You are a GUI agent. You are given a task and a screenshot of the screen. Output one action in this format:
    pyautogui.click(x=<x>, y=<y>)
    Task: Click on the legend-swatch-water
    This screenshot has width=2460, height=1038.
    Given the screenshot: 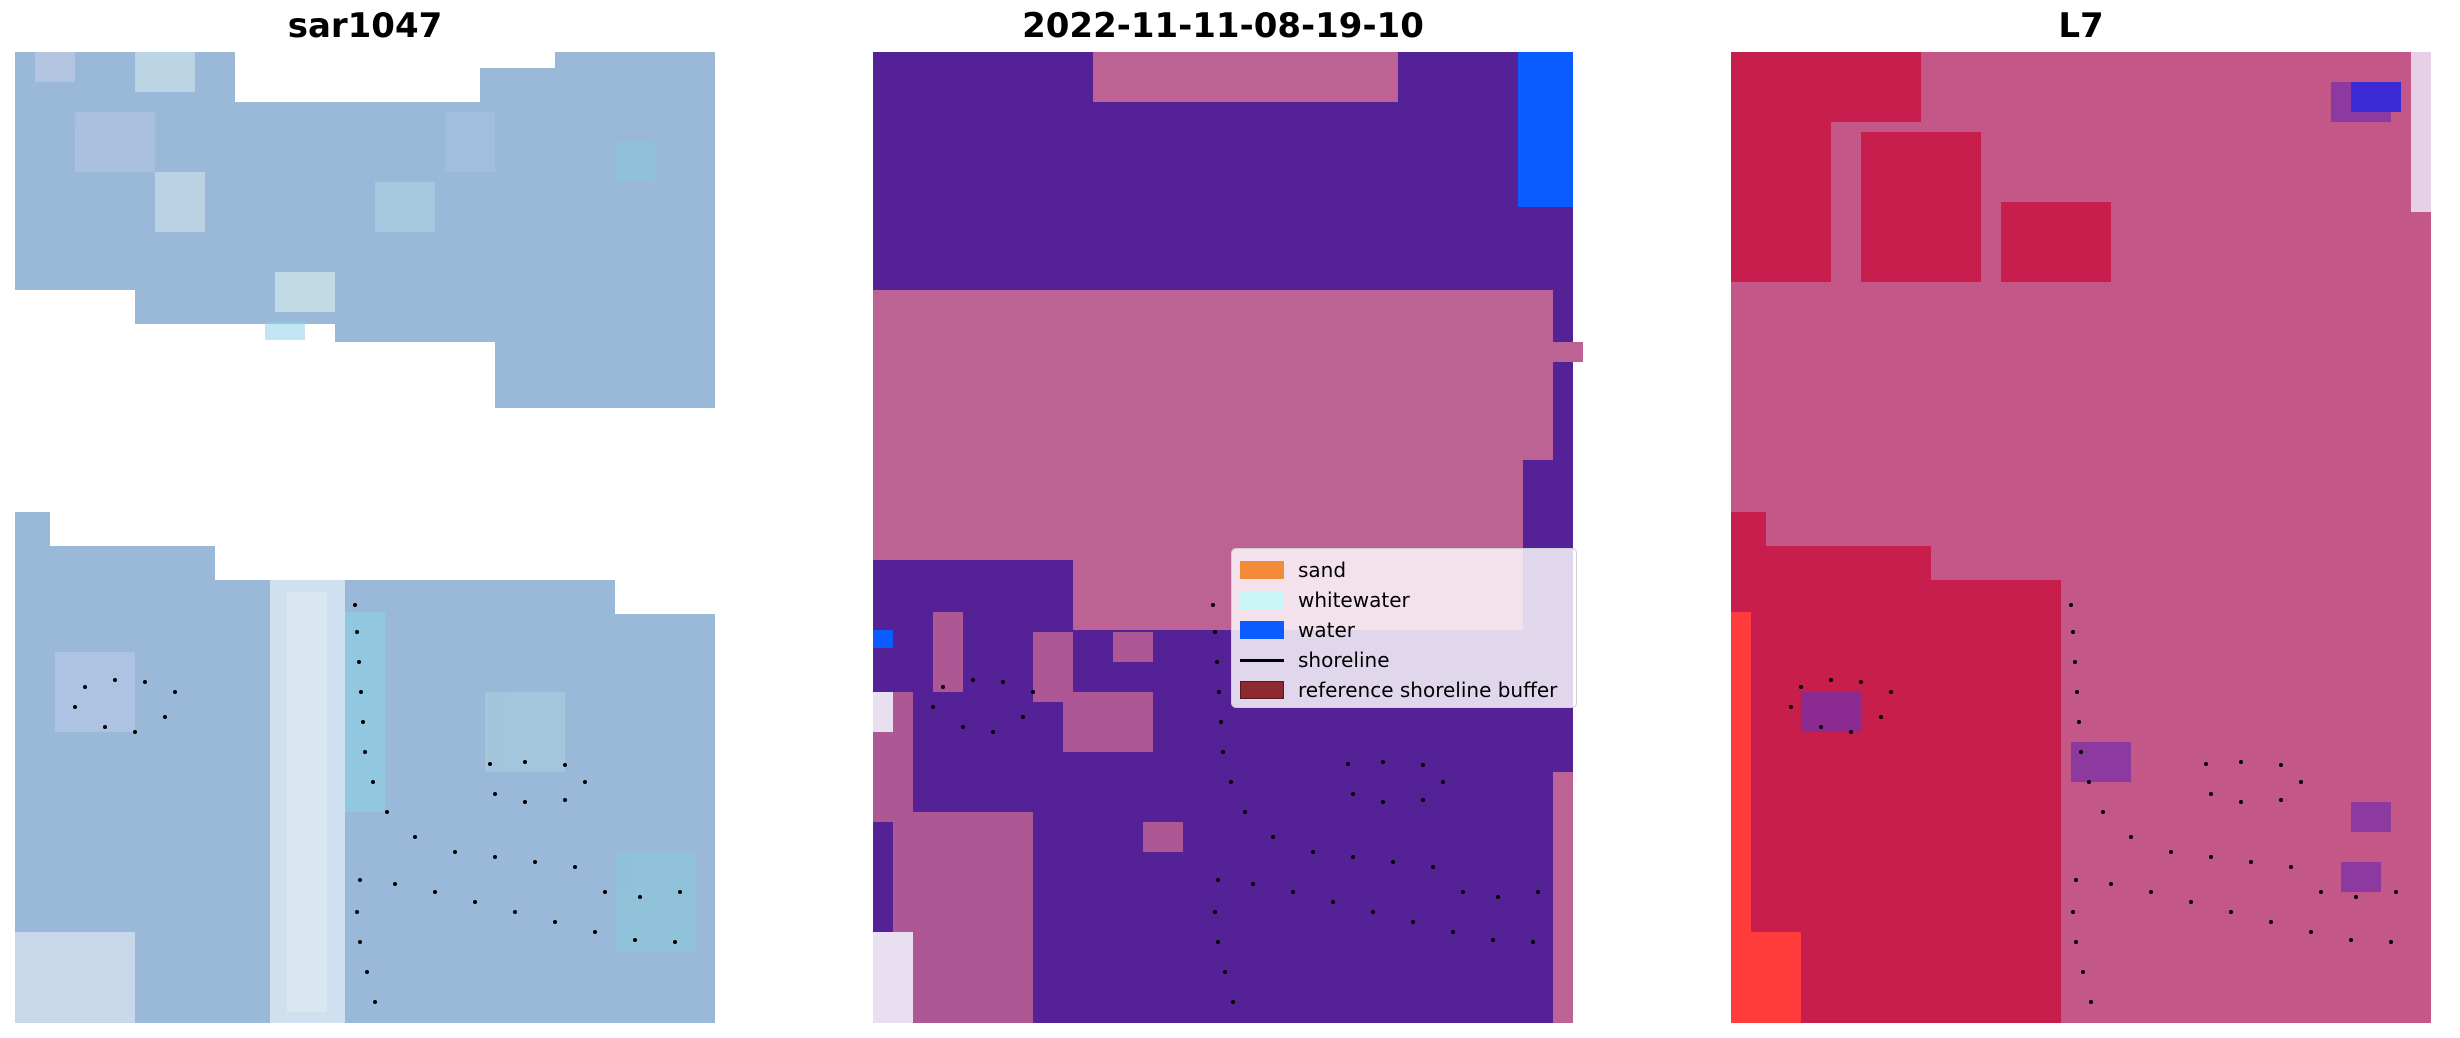 What is the action you would take?
    pyautogui.click(x=1262, y=630)
    